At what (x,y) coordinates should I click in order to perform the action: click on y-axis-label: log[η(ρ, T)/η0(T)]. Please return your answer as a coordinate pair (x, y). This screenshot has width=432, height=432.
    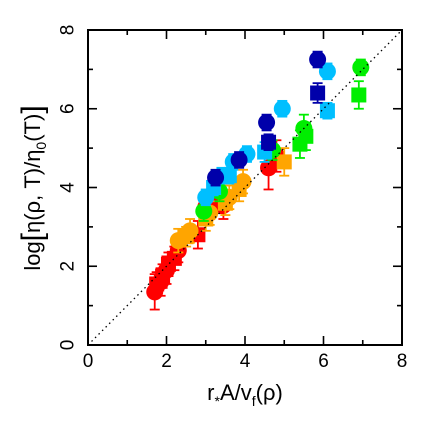
    Looking at the image, I should click on (32, 187).